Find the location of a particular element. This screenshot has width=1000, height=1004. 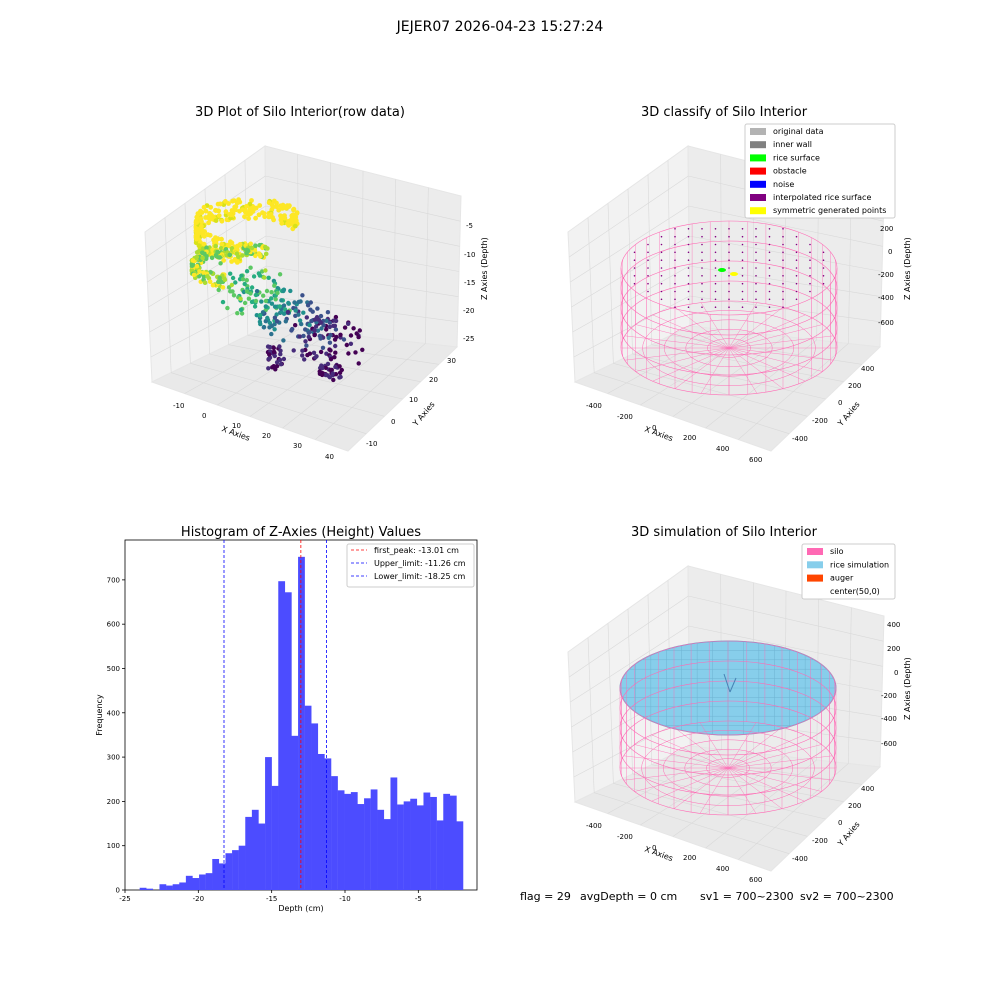

p2-ytick: -400 is located at coordinates (800, 439).